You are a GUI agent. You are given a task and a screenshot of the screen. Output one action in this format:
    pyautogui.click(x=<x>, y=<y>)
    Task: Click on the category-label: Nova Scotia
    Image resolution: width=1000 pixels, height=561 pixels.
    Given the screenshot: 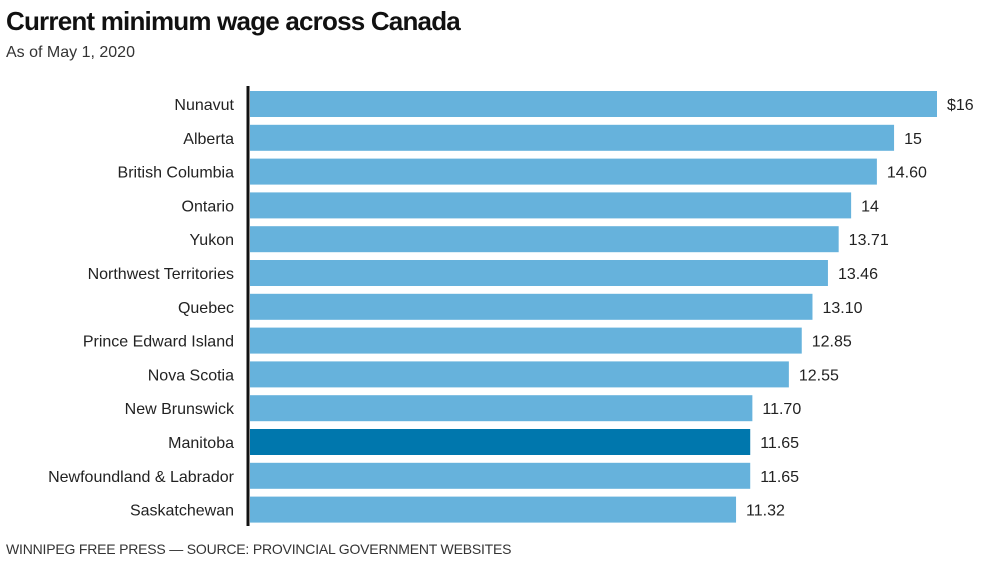 What is the action you would take?
    pyautogui.click(x=191, y=375)
    